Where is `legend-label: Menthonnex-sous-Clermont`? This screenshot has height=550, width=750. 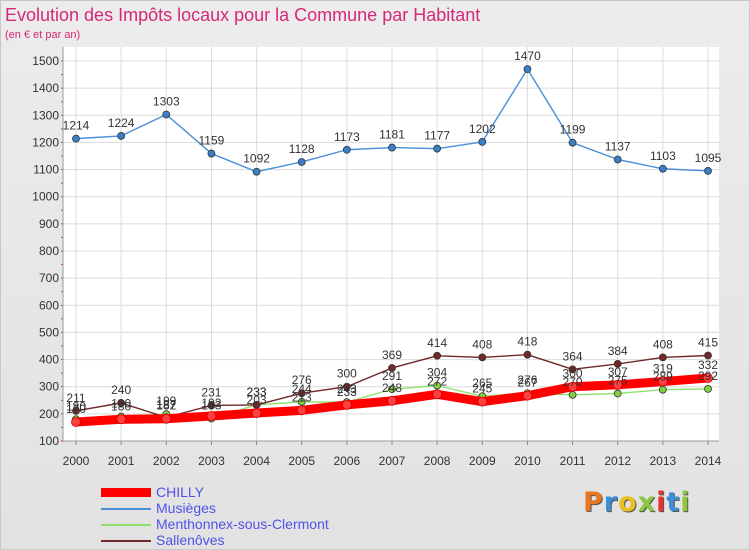
legend-label: Menthonnex-sous-Clermont is located at coordinates (242, 524).